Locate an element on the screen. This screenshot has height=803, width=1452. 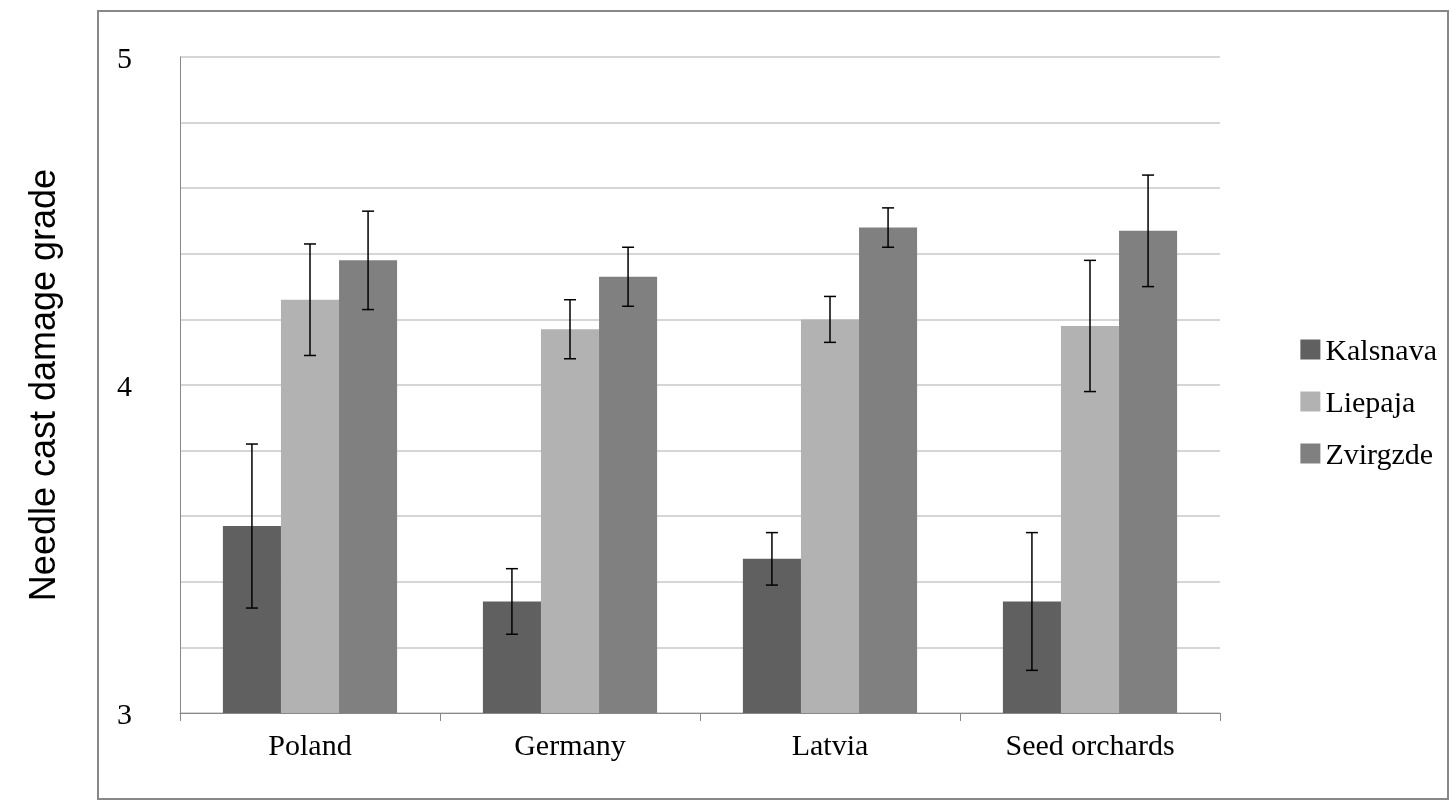
y-tick-label: 5 is located at coordinates (124, 57).